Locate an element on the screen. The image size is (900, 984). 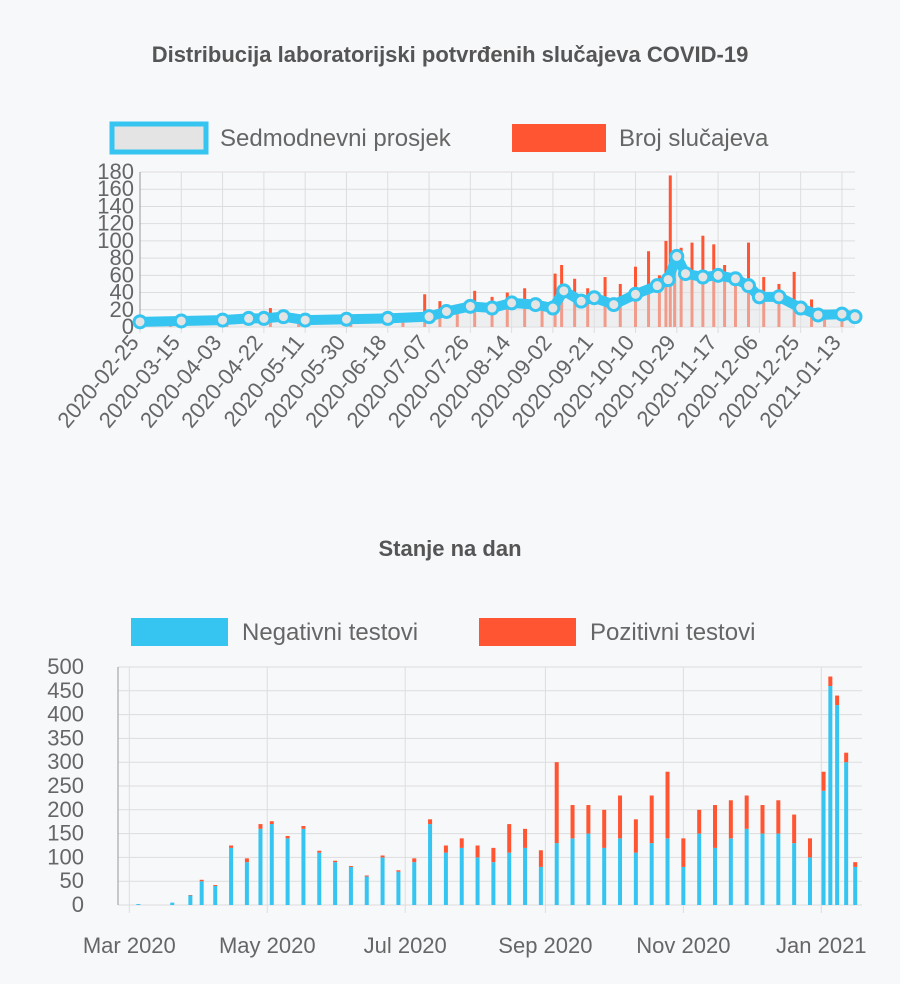
y-tick-label: 100 is located at coordinates (65, 856).